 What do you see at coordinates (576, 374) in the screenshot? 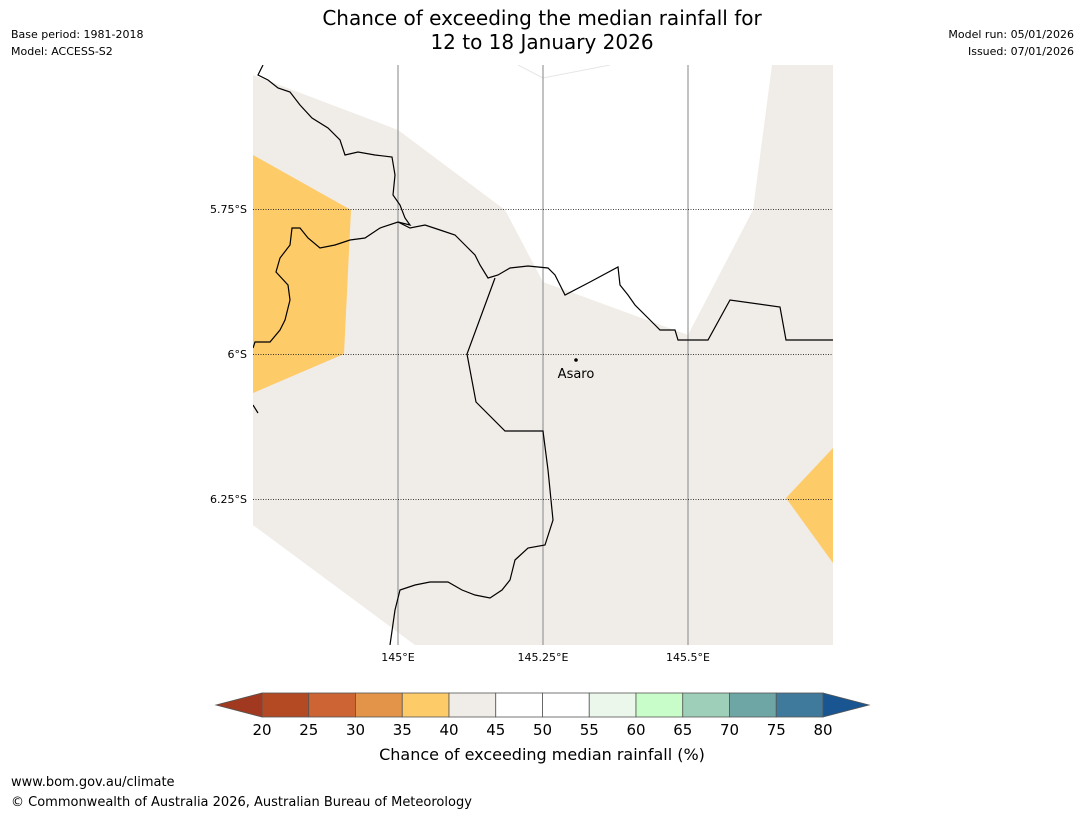
I see `asaro-label: Asaro` at bounding box center [576, 374].